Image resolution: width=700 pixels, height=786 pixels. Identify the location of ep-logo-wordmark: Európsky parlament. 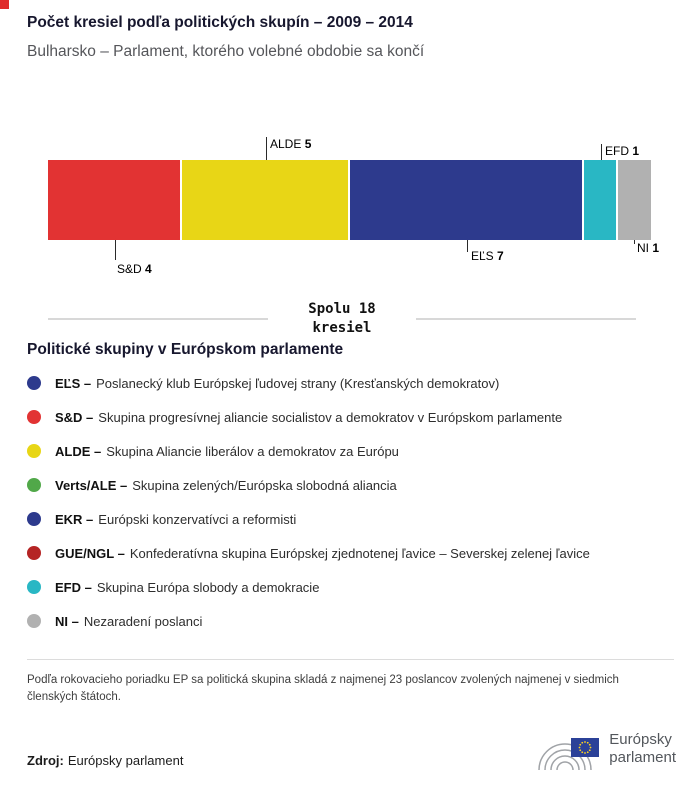
(642, 749).